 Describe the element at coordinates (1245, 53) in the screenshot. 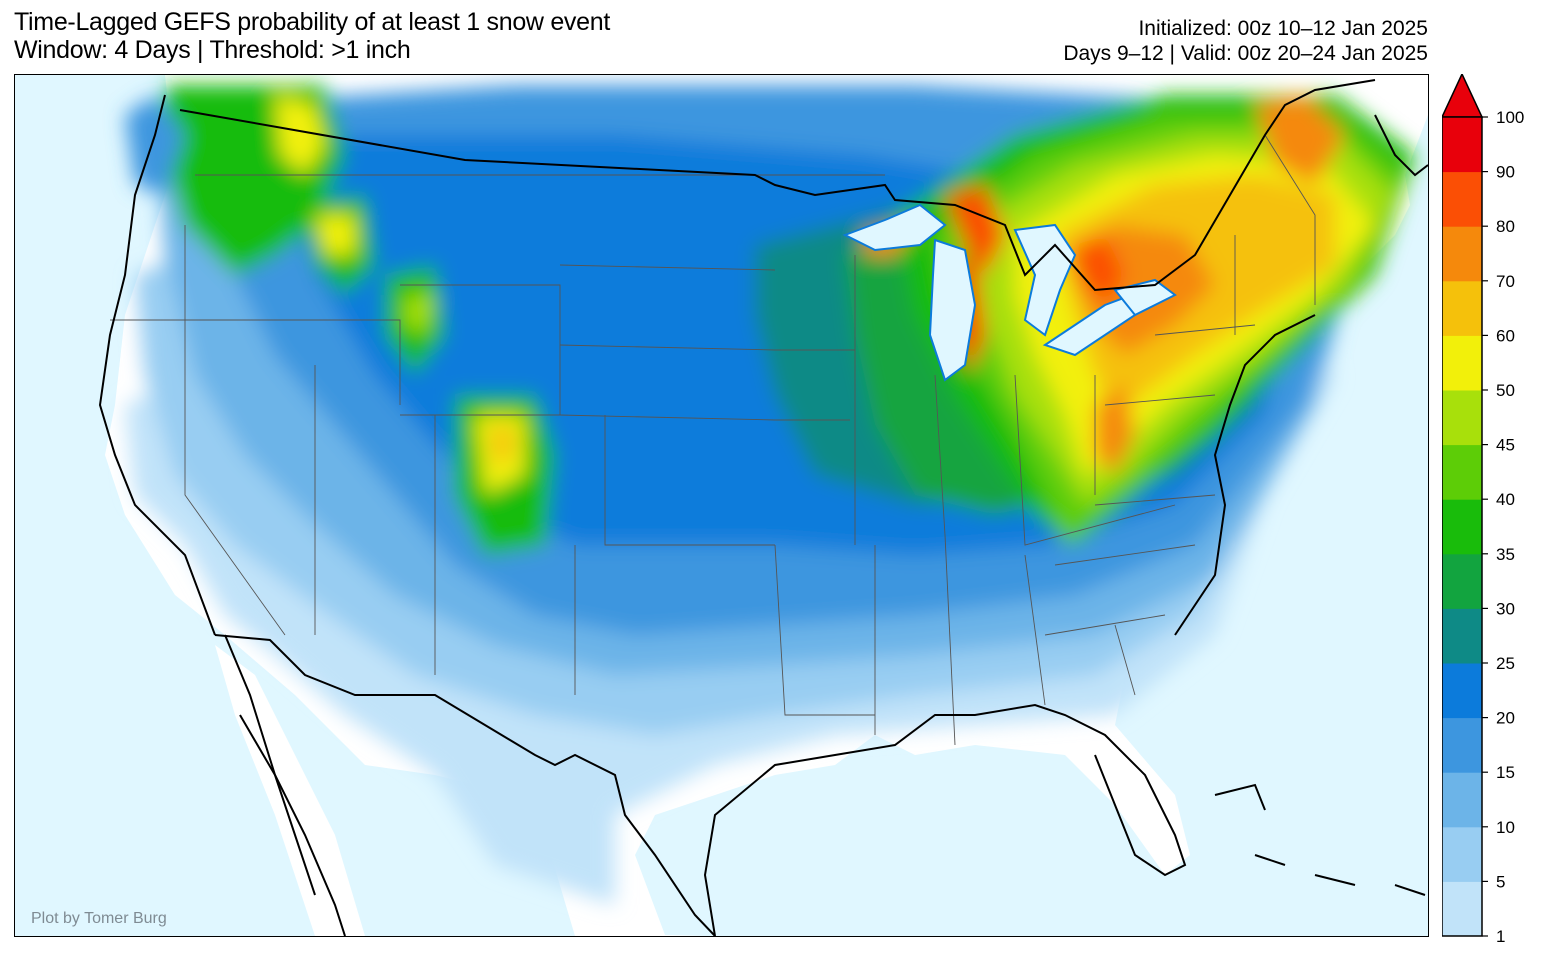

I see `valid-text: Days 9–12 | Valid: 00z 20–24 Jan 2025` at that location.